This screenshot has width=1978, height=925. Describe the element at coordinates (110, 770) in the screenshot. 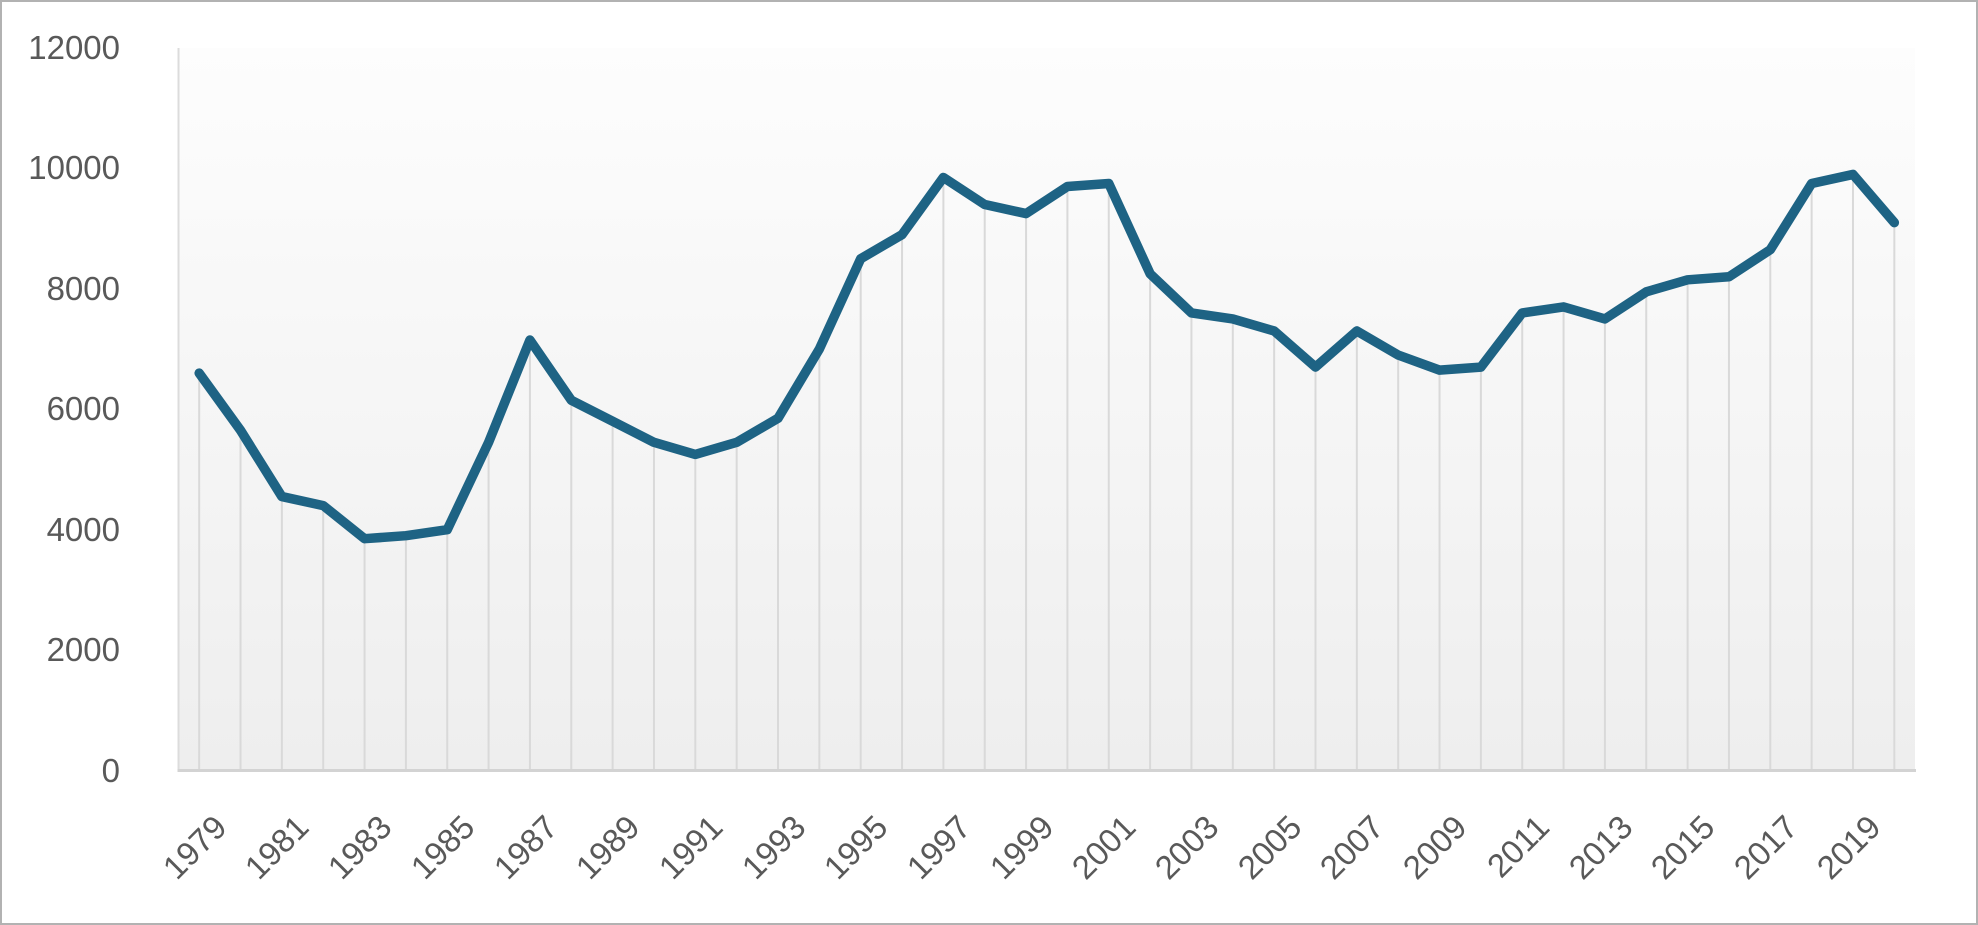

I see `y-axis-tick-label: 0` at that location.